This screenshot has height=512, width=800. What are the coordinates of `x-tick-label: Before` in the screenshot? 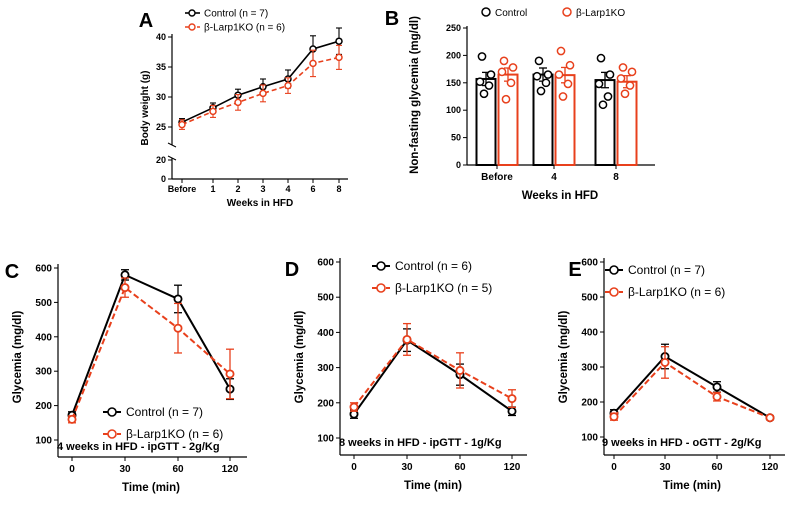 It's located at (497, 177).